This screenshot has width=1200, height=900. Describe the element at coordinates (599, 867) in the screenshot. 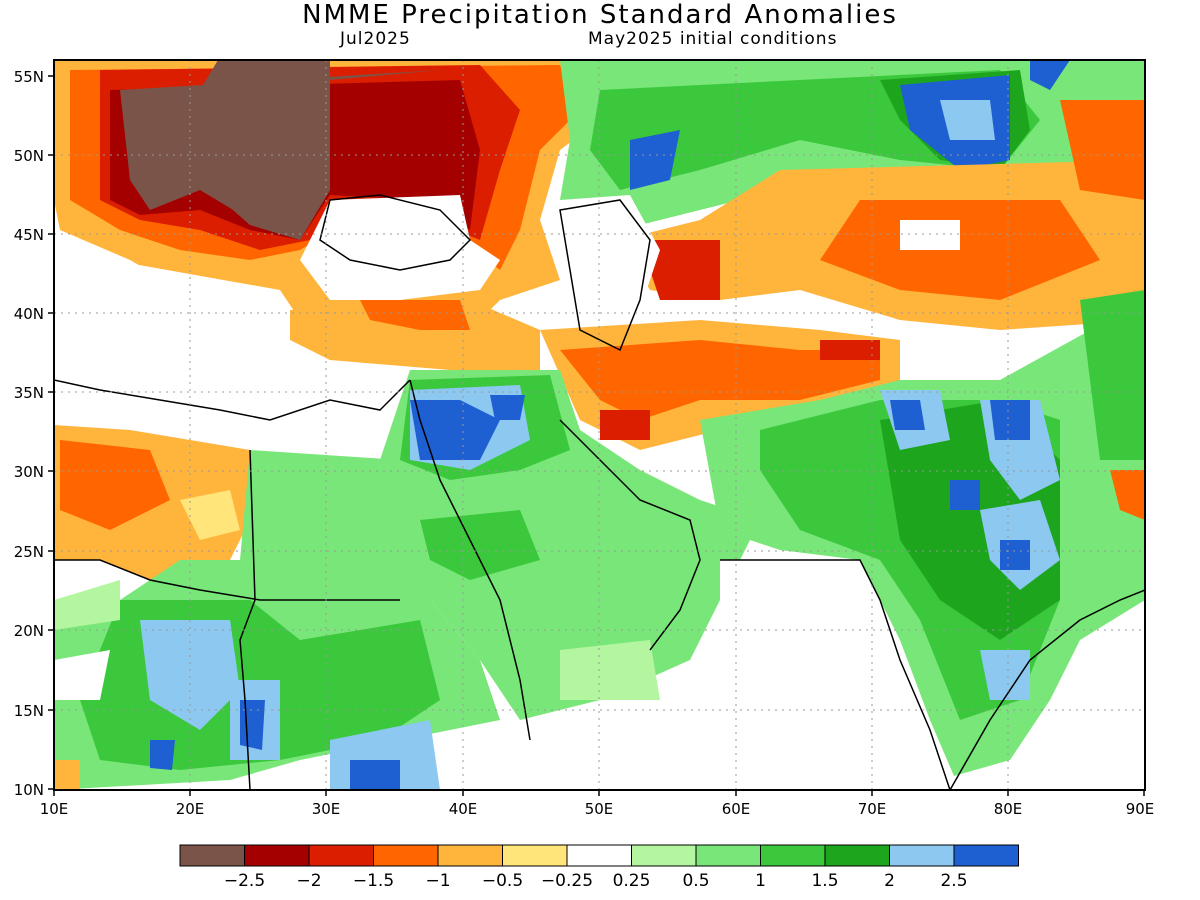

I see `colorbar-legend: −2.5 −2 −1.5 −1 −0.5 −0.25 0.25 0.5 1 1.5 2 2.5` at that location.